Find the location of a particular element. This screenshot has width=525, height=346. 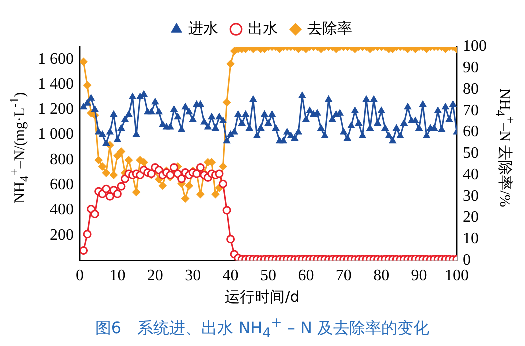

x-tick-label: 20 is located at coordinates (155, 276).